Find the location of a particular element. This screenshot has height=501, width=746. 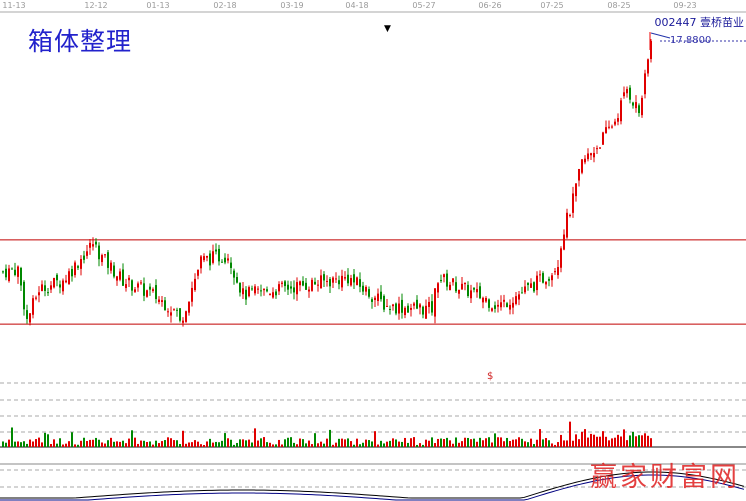

date-tick: 05-27 is located at coordinates (424, 5).